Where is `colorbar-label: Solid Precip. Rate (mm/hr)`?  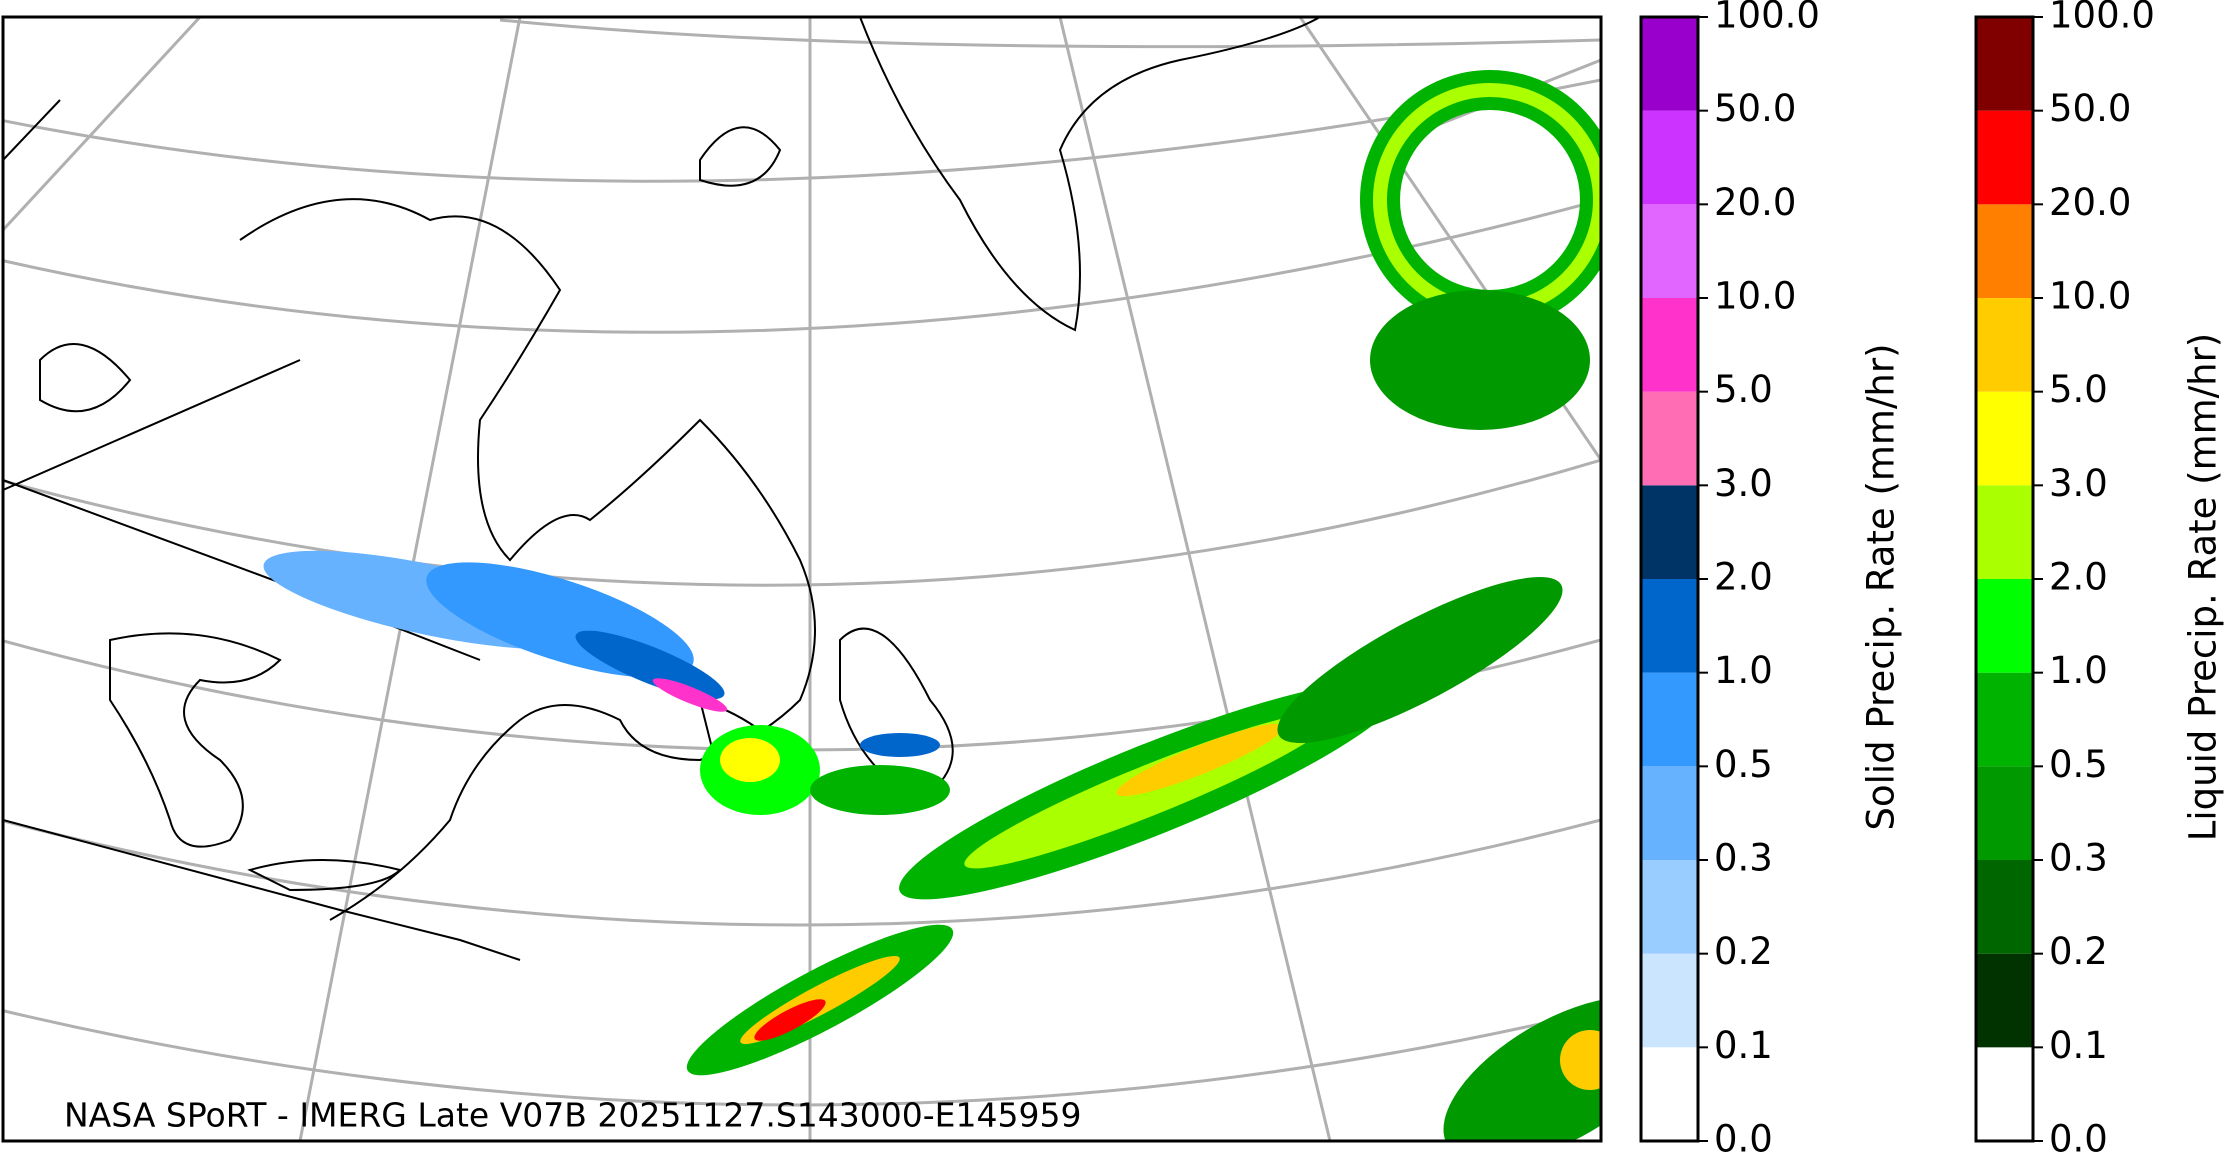
colorbar-label: Solid Precip. Rate (mm/hr) is located at coordinates (1881, 586).